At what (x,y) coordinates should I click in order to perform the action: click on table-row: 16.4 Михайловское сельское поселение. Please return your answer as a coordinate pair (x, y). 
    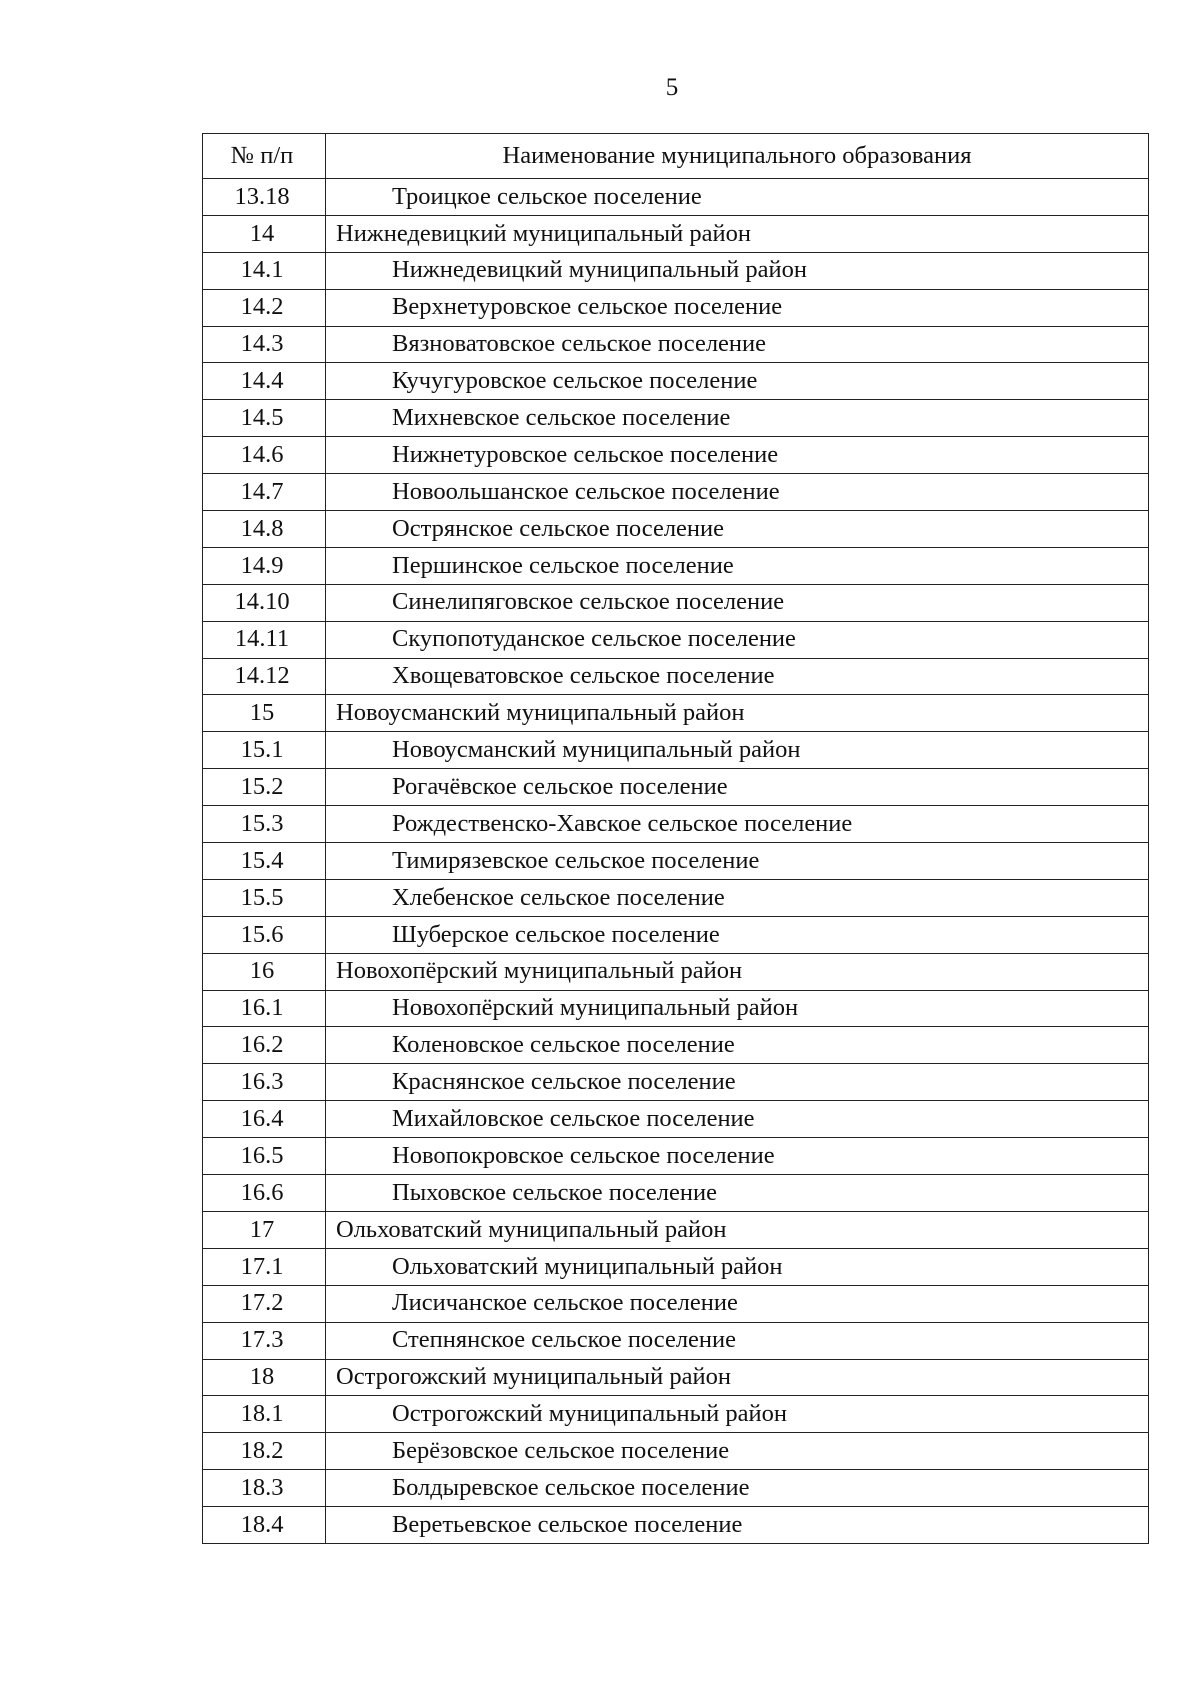
    Looking at the image, I should click on (675, 1119).